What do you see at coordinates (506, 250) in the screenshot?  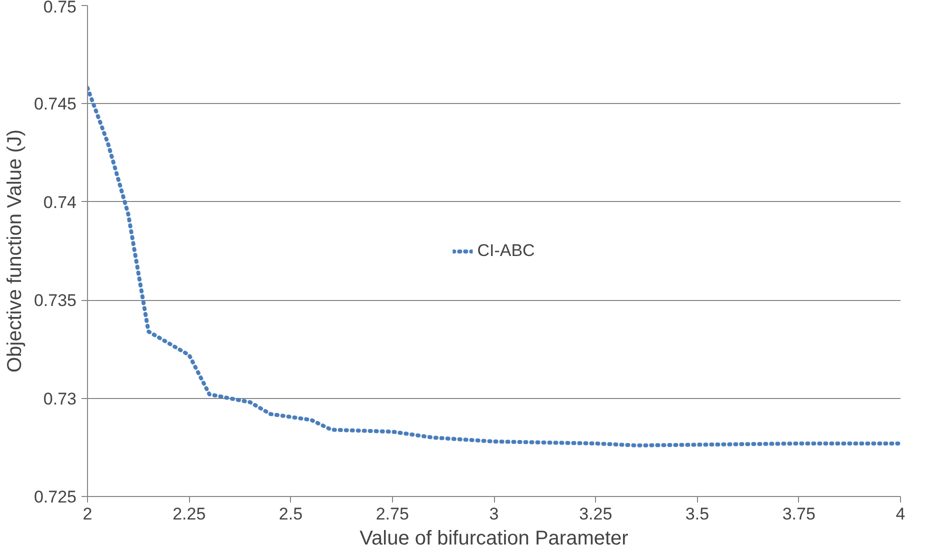 I see `legend-label: CI-ABC` at bounding box center [506, 250].